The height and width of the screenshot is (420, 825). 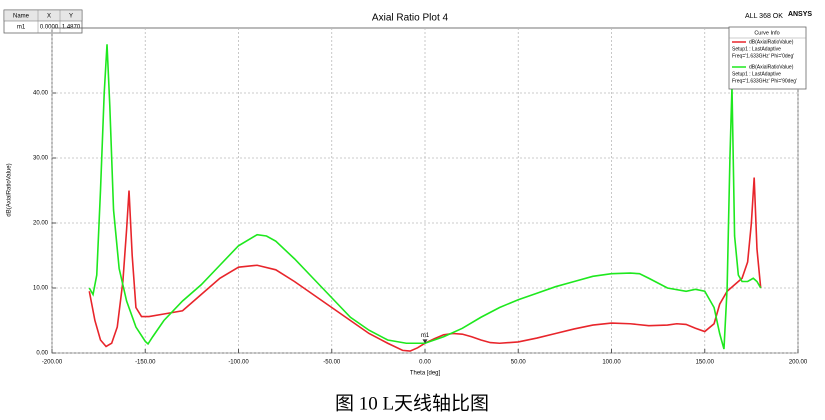 I want to click on y-tick-label: 10.00, so click(x=41, y=289).